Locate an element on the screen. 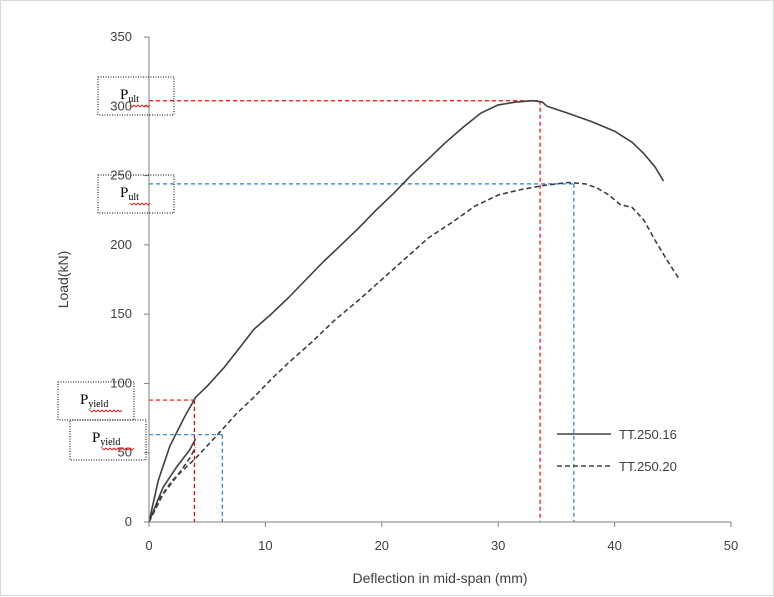  y-tick-label: 350 is located at coordinates (121, 36).